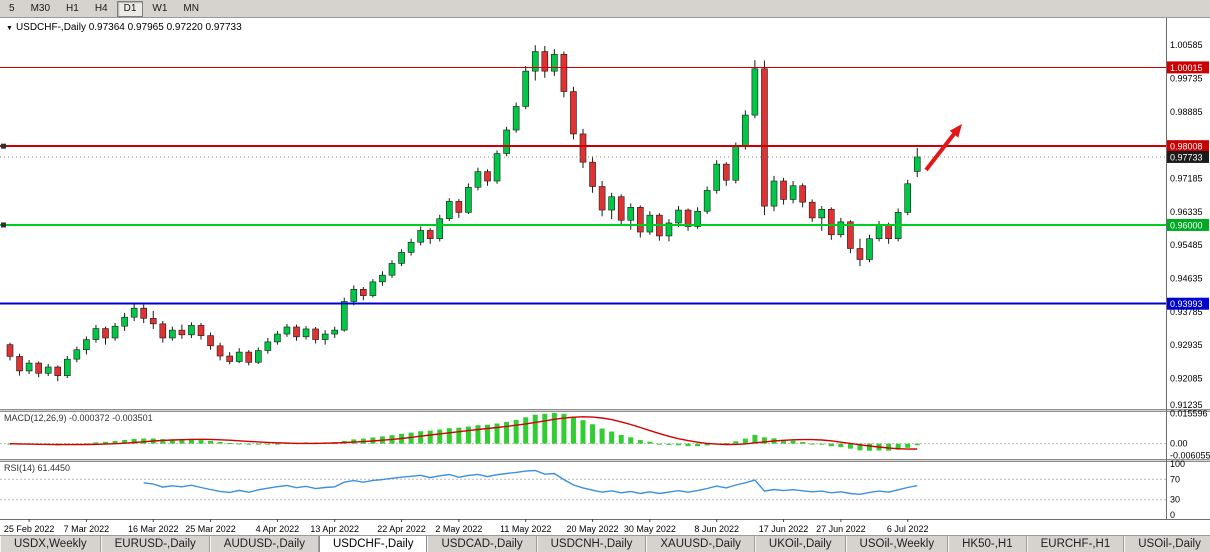 Image resolution: width=1210 pixels, height=552 pixels. What do you see at coordinates (1075, 544) in the screenshot?
I see `chart-tab-eurchf-h1: EURCHF-,H1` at bounding box center [1075, 544].